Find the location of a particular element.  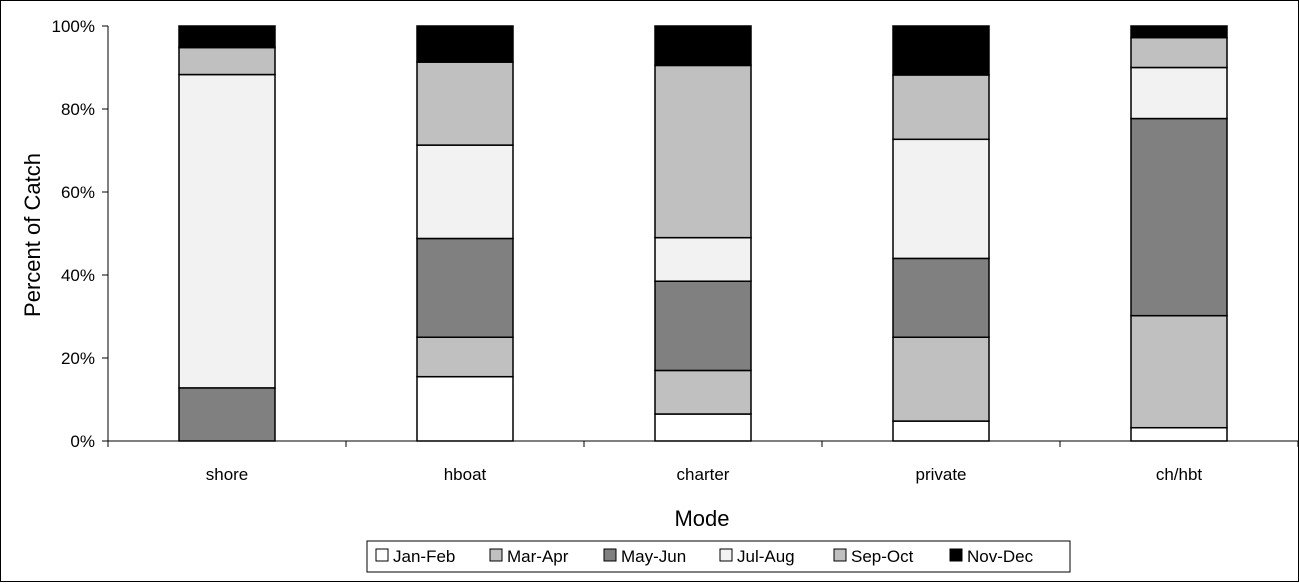

legend-swatch-jul-aug is located at coordinates (726, 555).